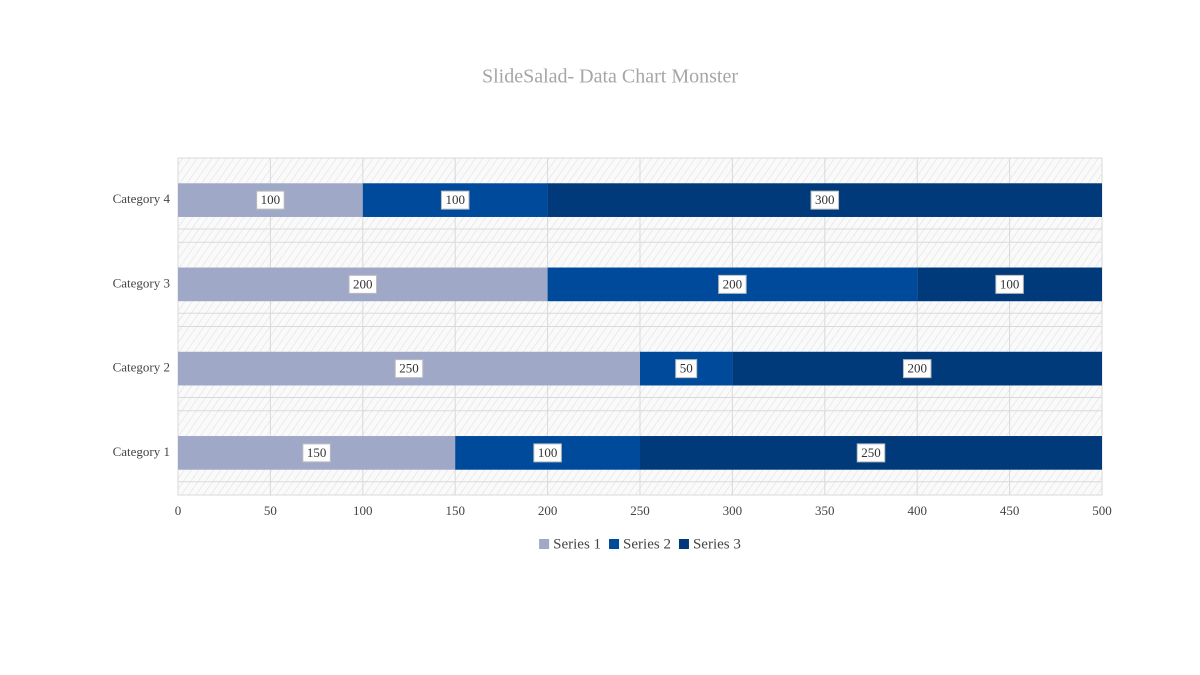 This screenshot has width=1200, height=675. I want to click on chart-title: SlideSalad- Data Chart Monster, so click(610, 77).